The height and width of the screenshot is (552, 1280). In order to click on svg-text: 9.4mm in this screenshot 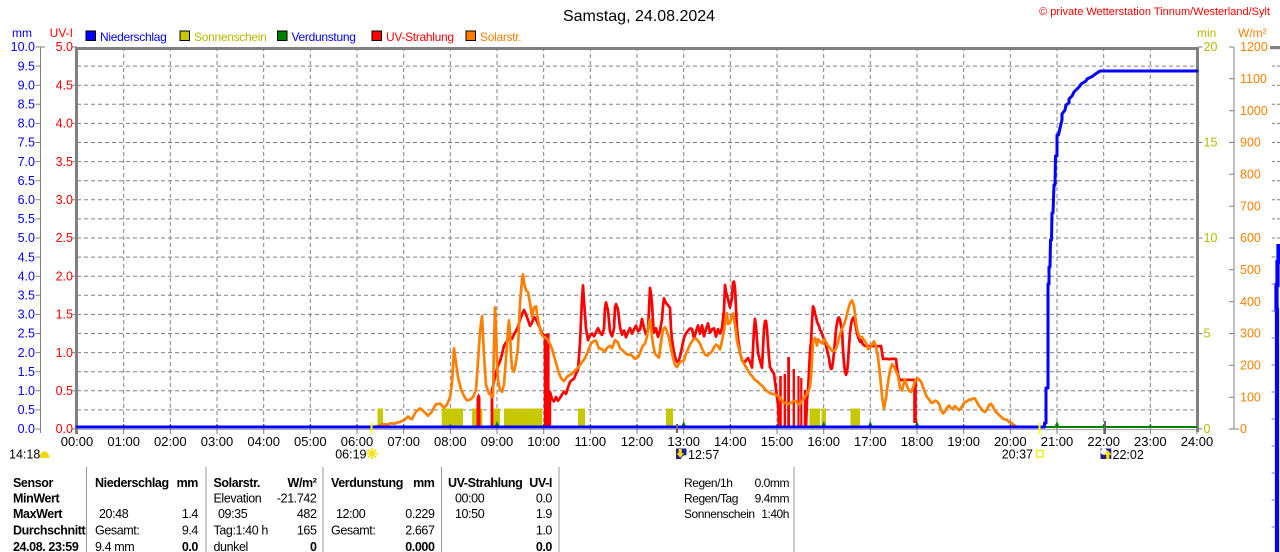, I will do `click(772, 499)`.